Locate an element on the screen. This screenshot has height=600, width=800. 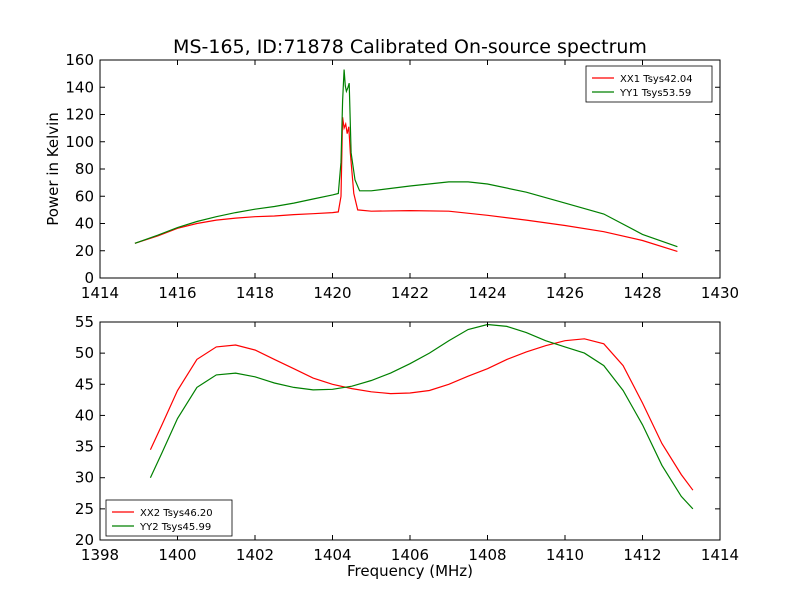
y-tick-label: 0 is located at coordinates (89, 278).